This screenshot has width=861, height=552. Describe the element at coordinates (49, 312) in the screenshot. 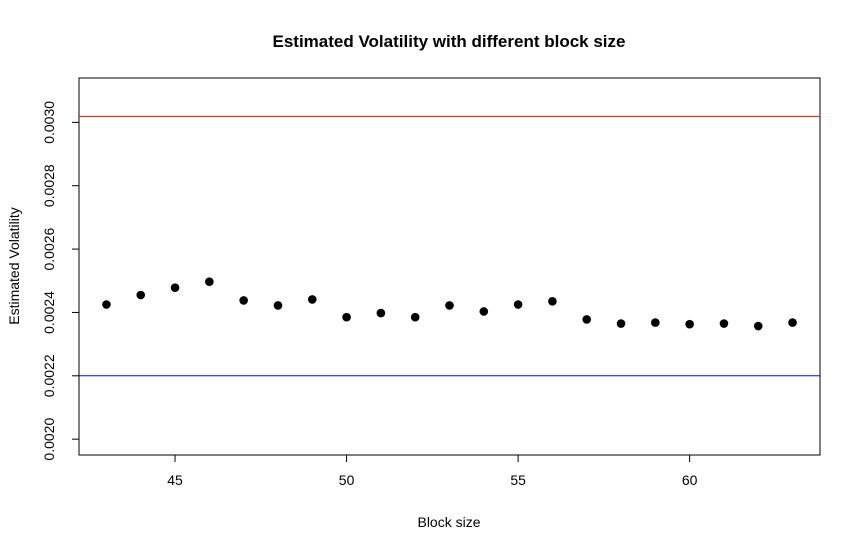

I see `y-tick-label: 0.0024` at that location.